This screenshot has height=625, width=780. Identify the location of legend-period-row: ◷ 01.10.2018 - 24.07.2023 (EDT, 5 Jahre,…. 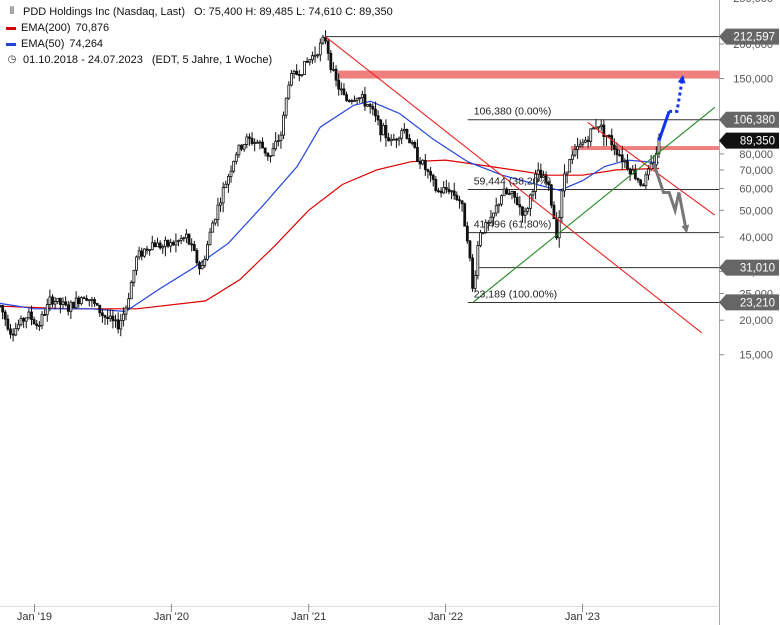
(199, 60).